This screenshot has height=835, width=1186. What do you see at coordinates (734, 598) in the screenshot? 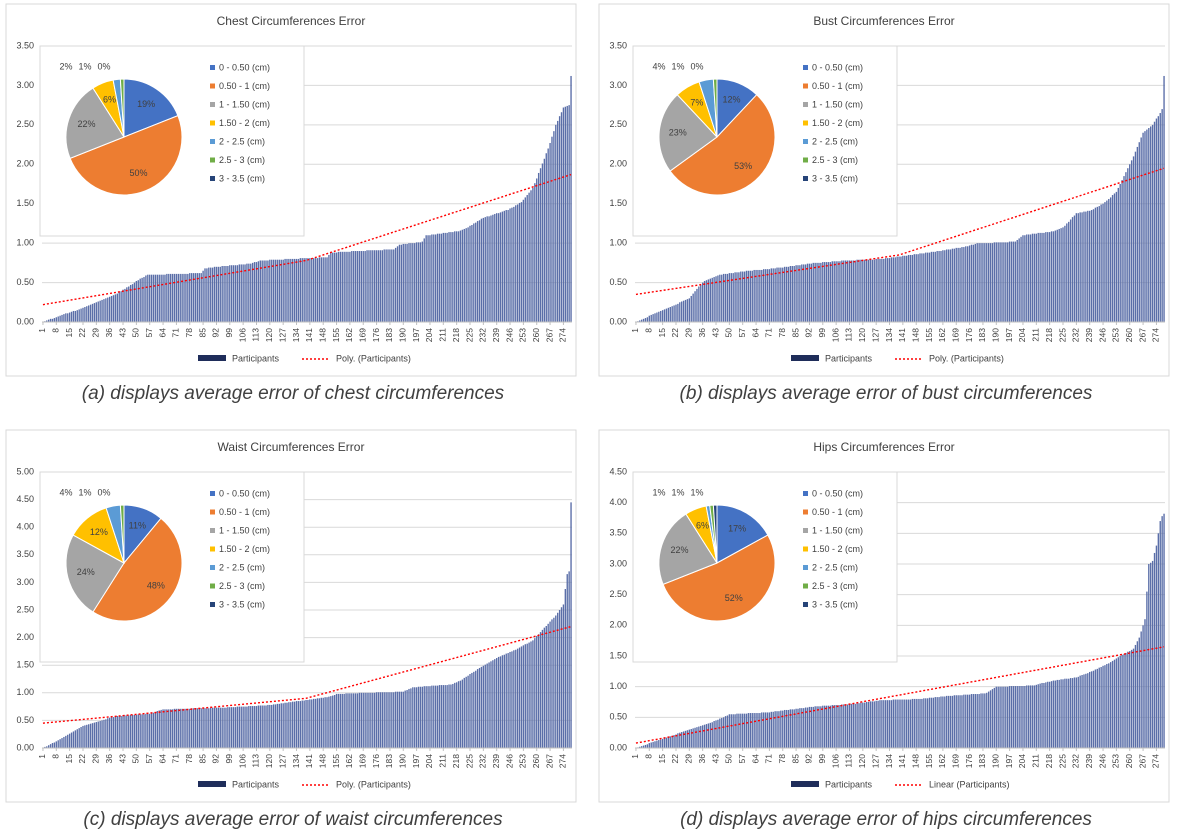
I see `pie-label: 52%` at bounding box center [734, 598].